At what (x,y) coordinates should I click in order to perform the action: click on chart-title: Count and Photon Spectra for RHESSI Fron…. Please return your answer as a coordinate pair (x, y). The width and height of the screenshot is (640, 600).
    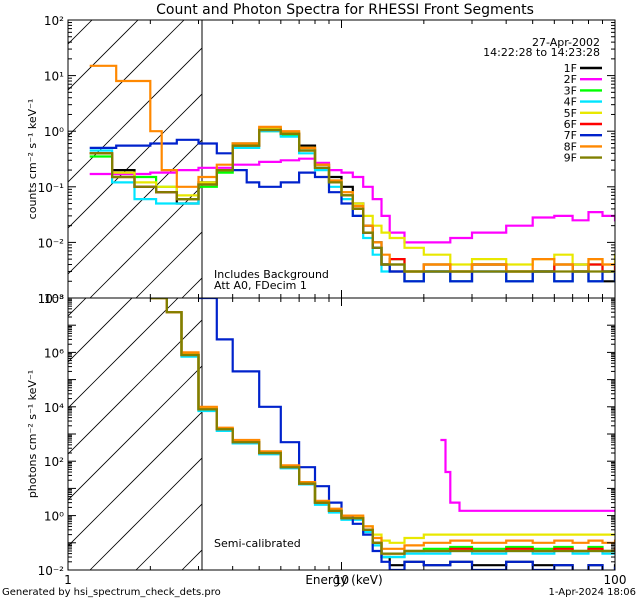
    Looking at the image, I should click on (345, 10).